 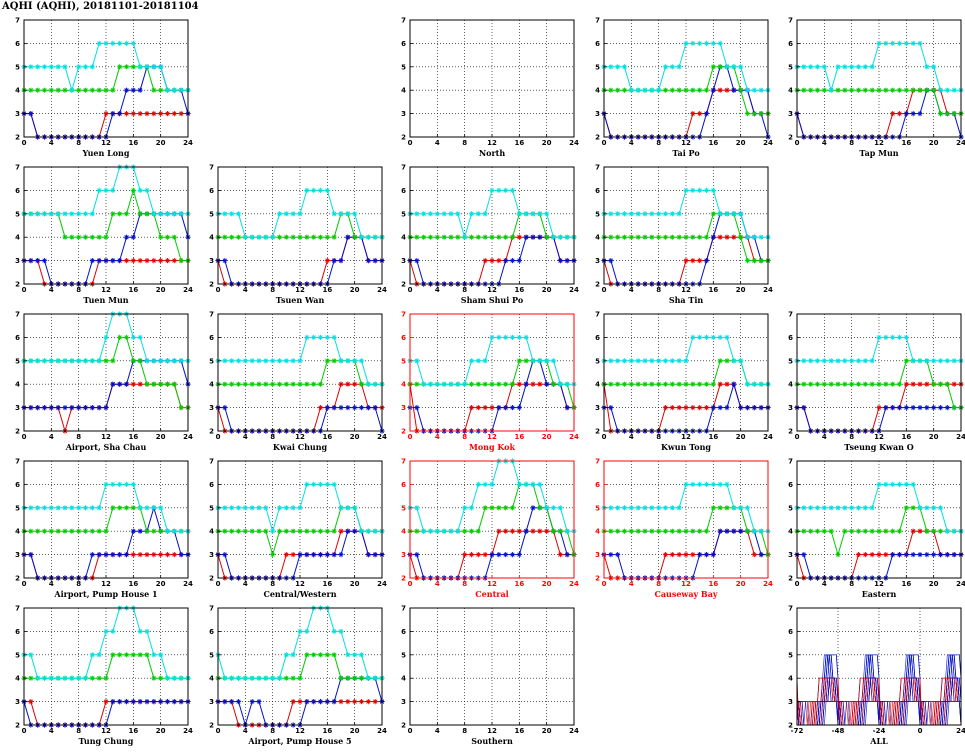 What do you see at coordinates (133, 437) in the screenshot?
I see `x-tick-label: 16` at bounding box center [133, 437].